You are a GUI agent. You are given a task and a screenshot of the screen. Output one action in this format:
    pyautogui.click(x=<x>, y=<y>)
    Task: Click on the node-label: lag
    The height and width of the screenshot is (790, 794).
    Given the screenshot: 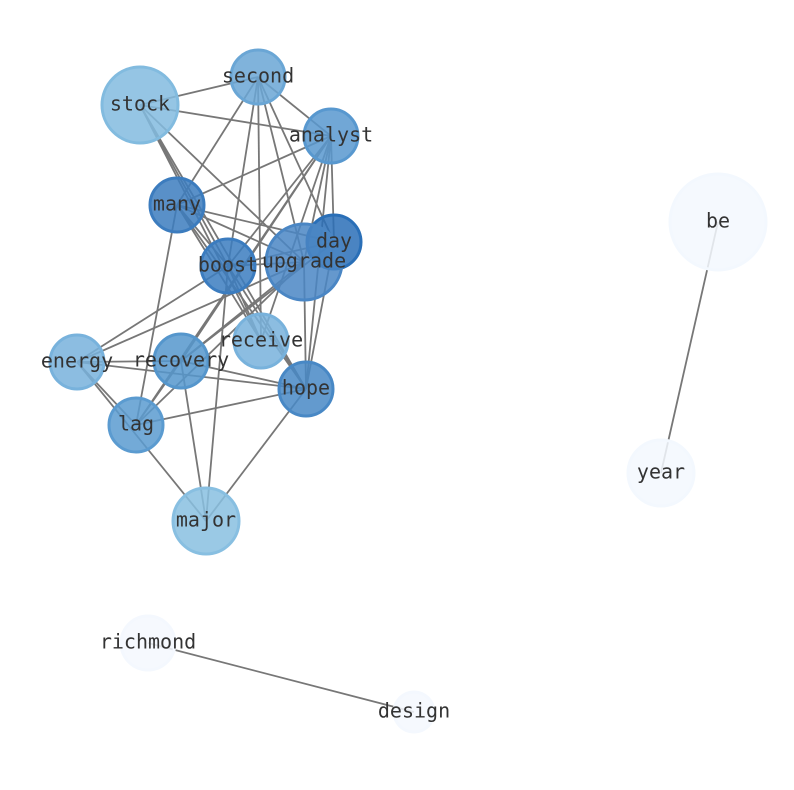 What is the action you would take?
    pyautogui.click(x=136, y=424)
    